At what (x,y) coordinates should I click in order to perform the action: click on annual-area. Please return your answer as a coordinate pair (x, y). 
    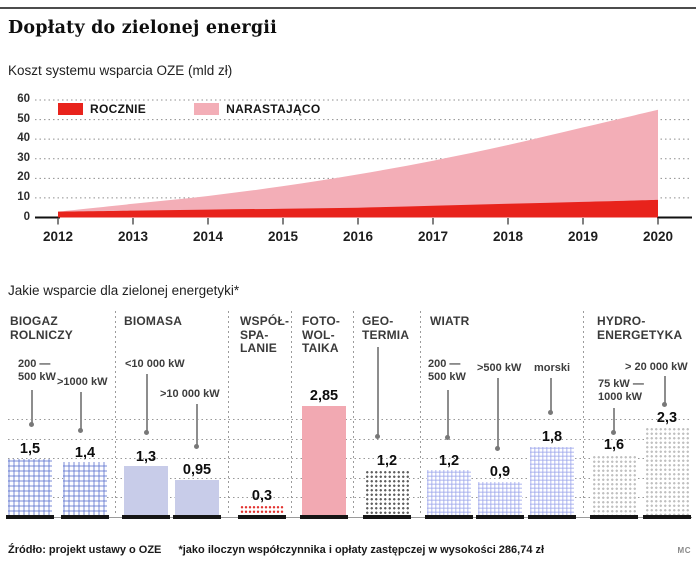
    Looking at the image, I should click on (358, 208).